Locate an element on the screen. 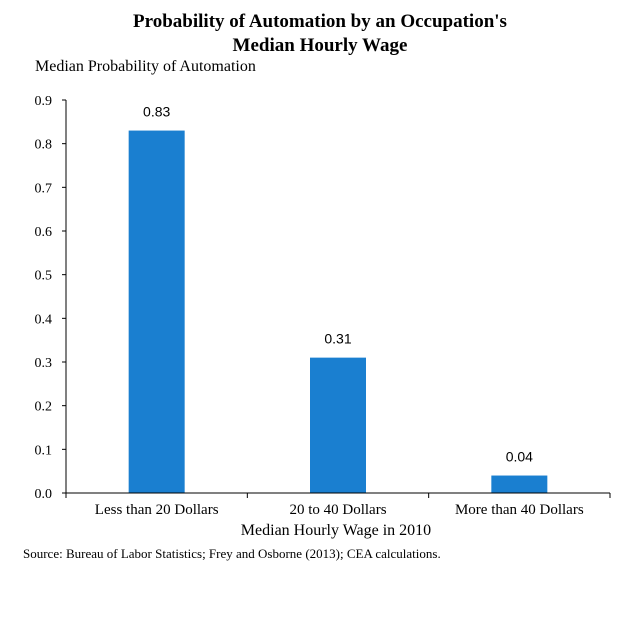  x-category-label: More than 40 Dollars is located at coordinates (519, 510).